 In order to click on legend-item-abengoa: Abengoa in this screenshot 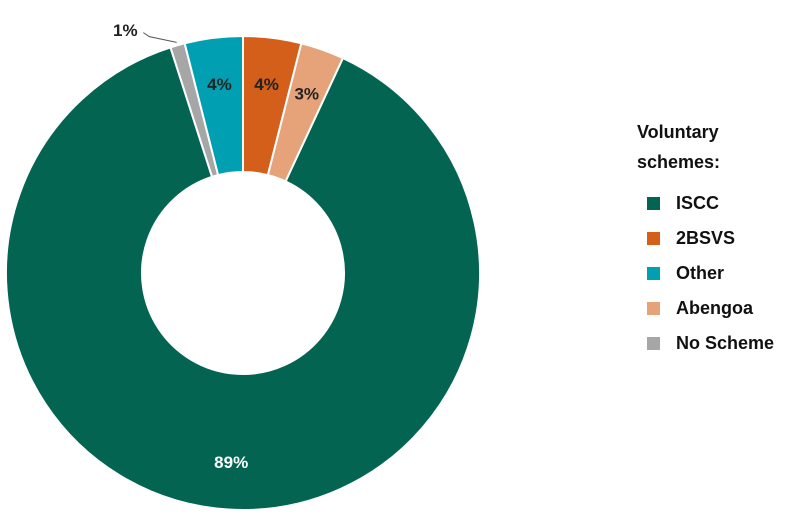, I will do `click(712, 308)`.